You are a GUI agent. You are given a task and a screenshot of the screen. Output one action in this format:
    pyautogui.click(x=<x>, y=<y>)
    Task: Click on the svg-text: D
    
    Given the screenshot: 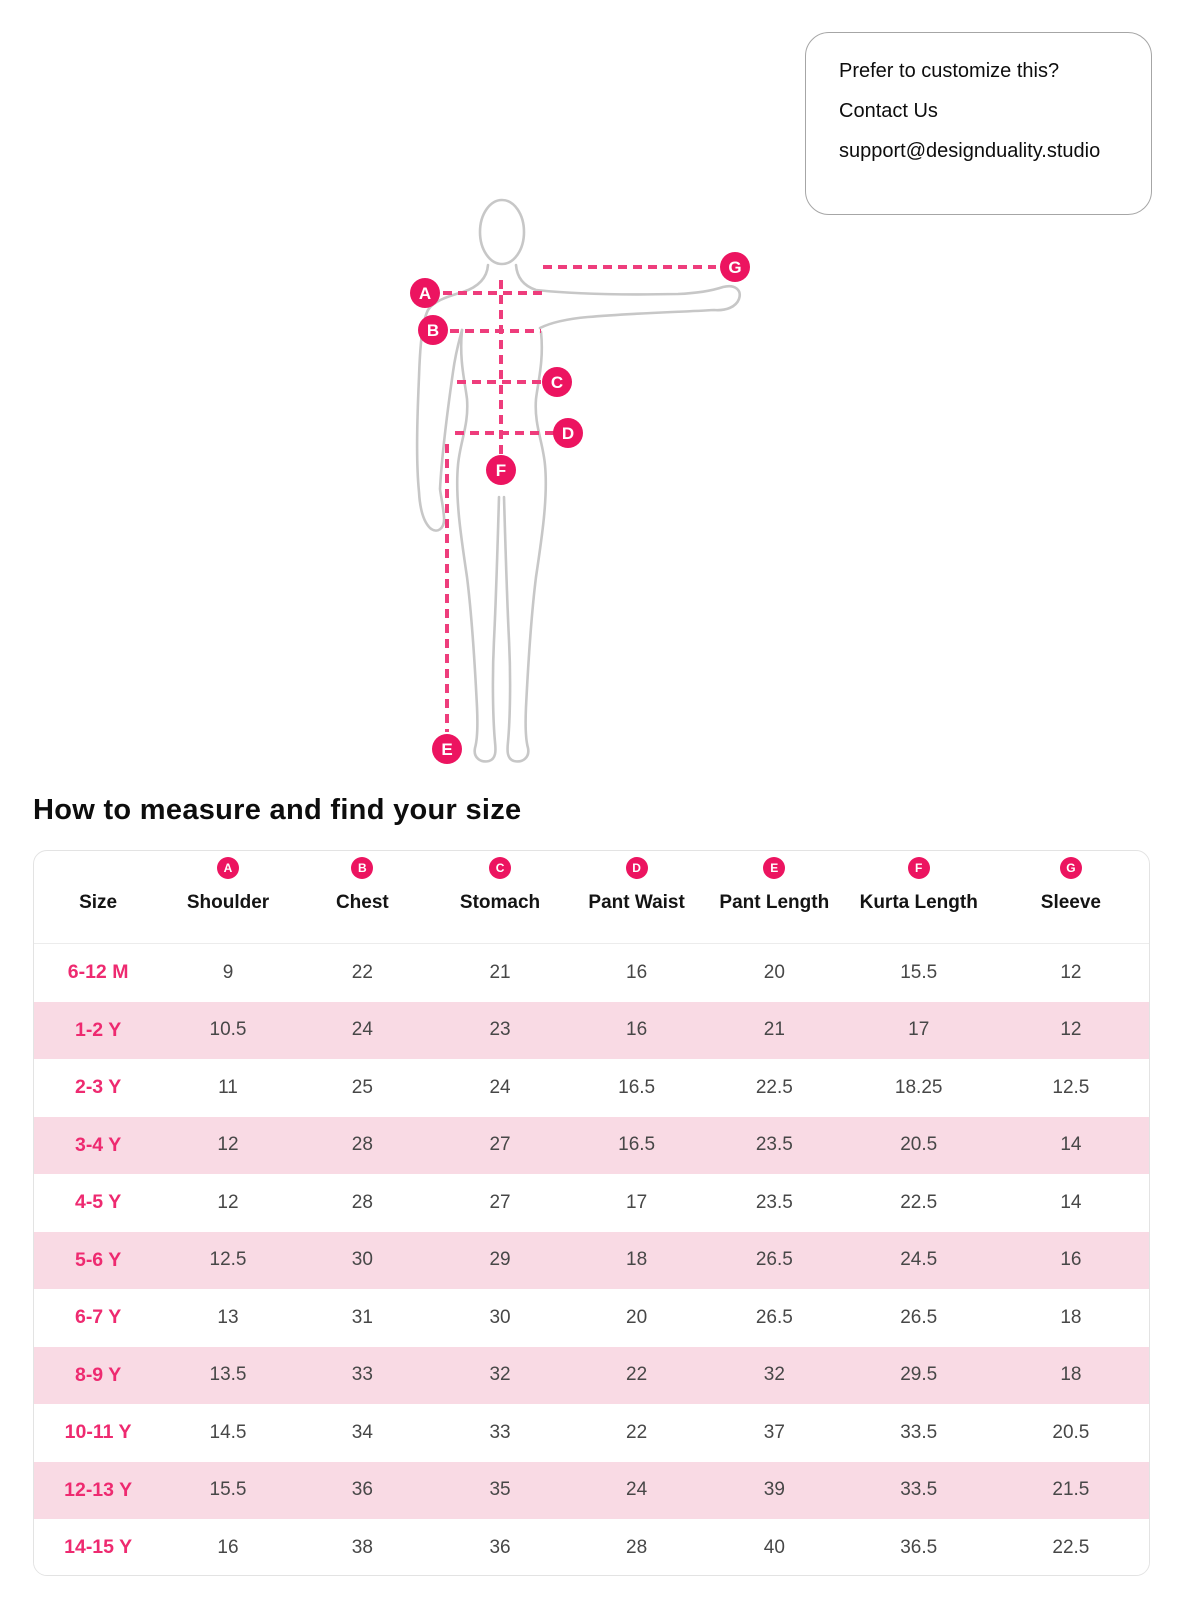 What is the action you would take?
    pyautogui.click(x=568, y=433)
    